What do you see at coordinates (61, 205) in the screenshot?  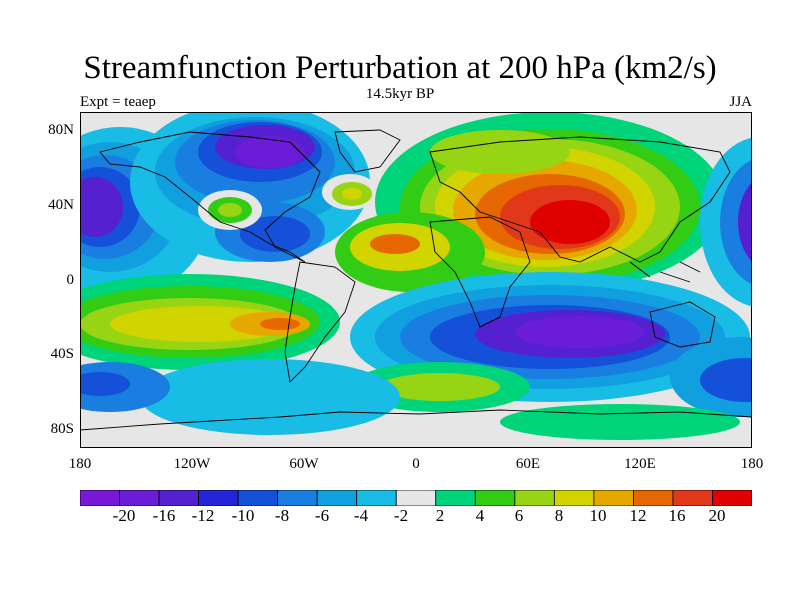 I see `y-tick-label: 40N` at bounding box center [61, 205].